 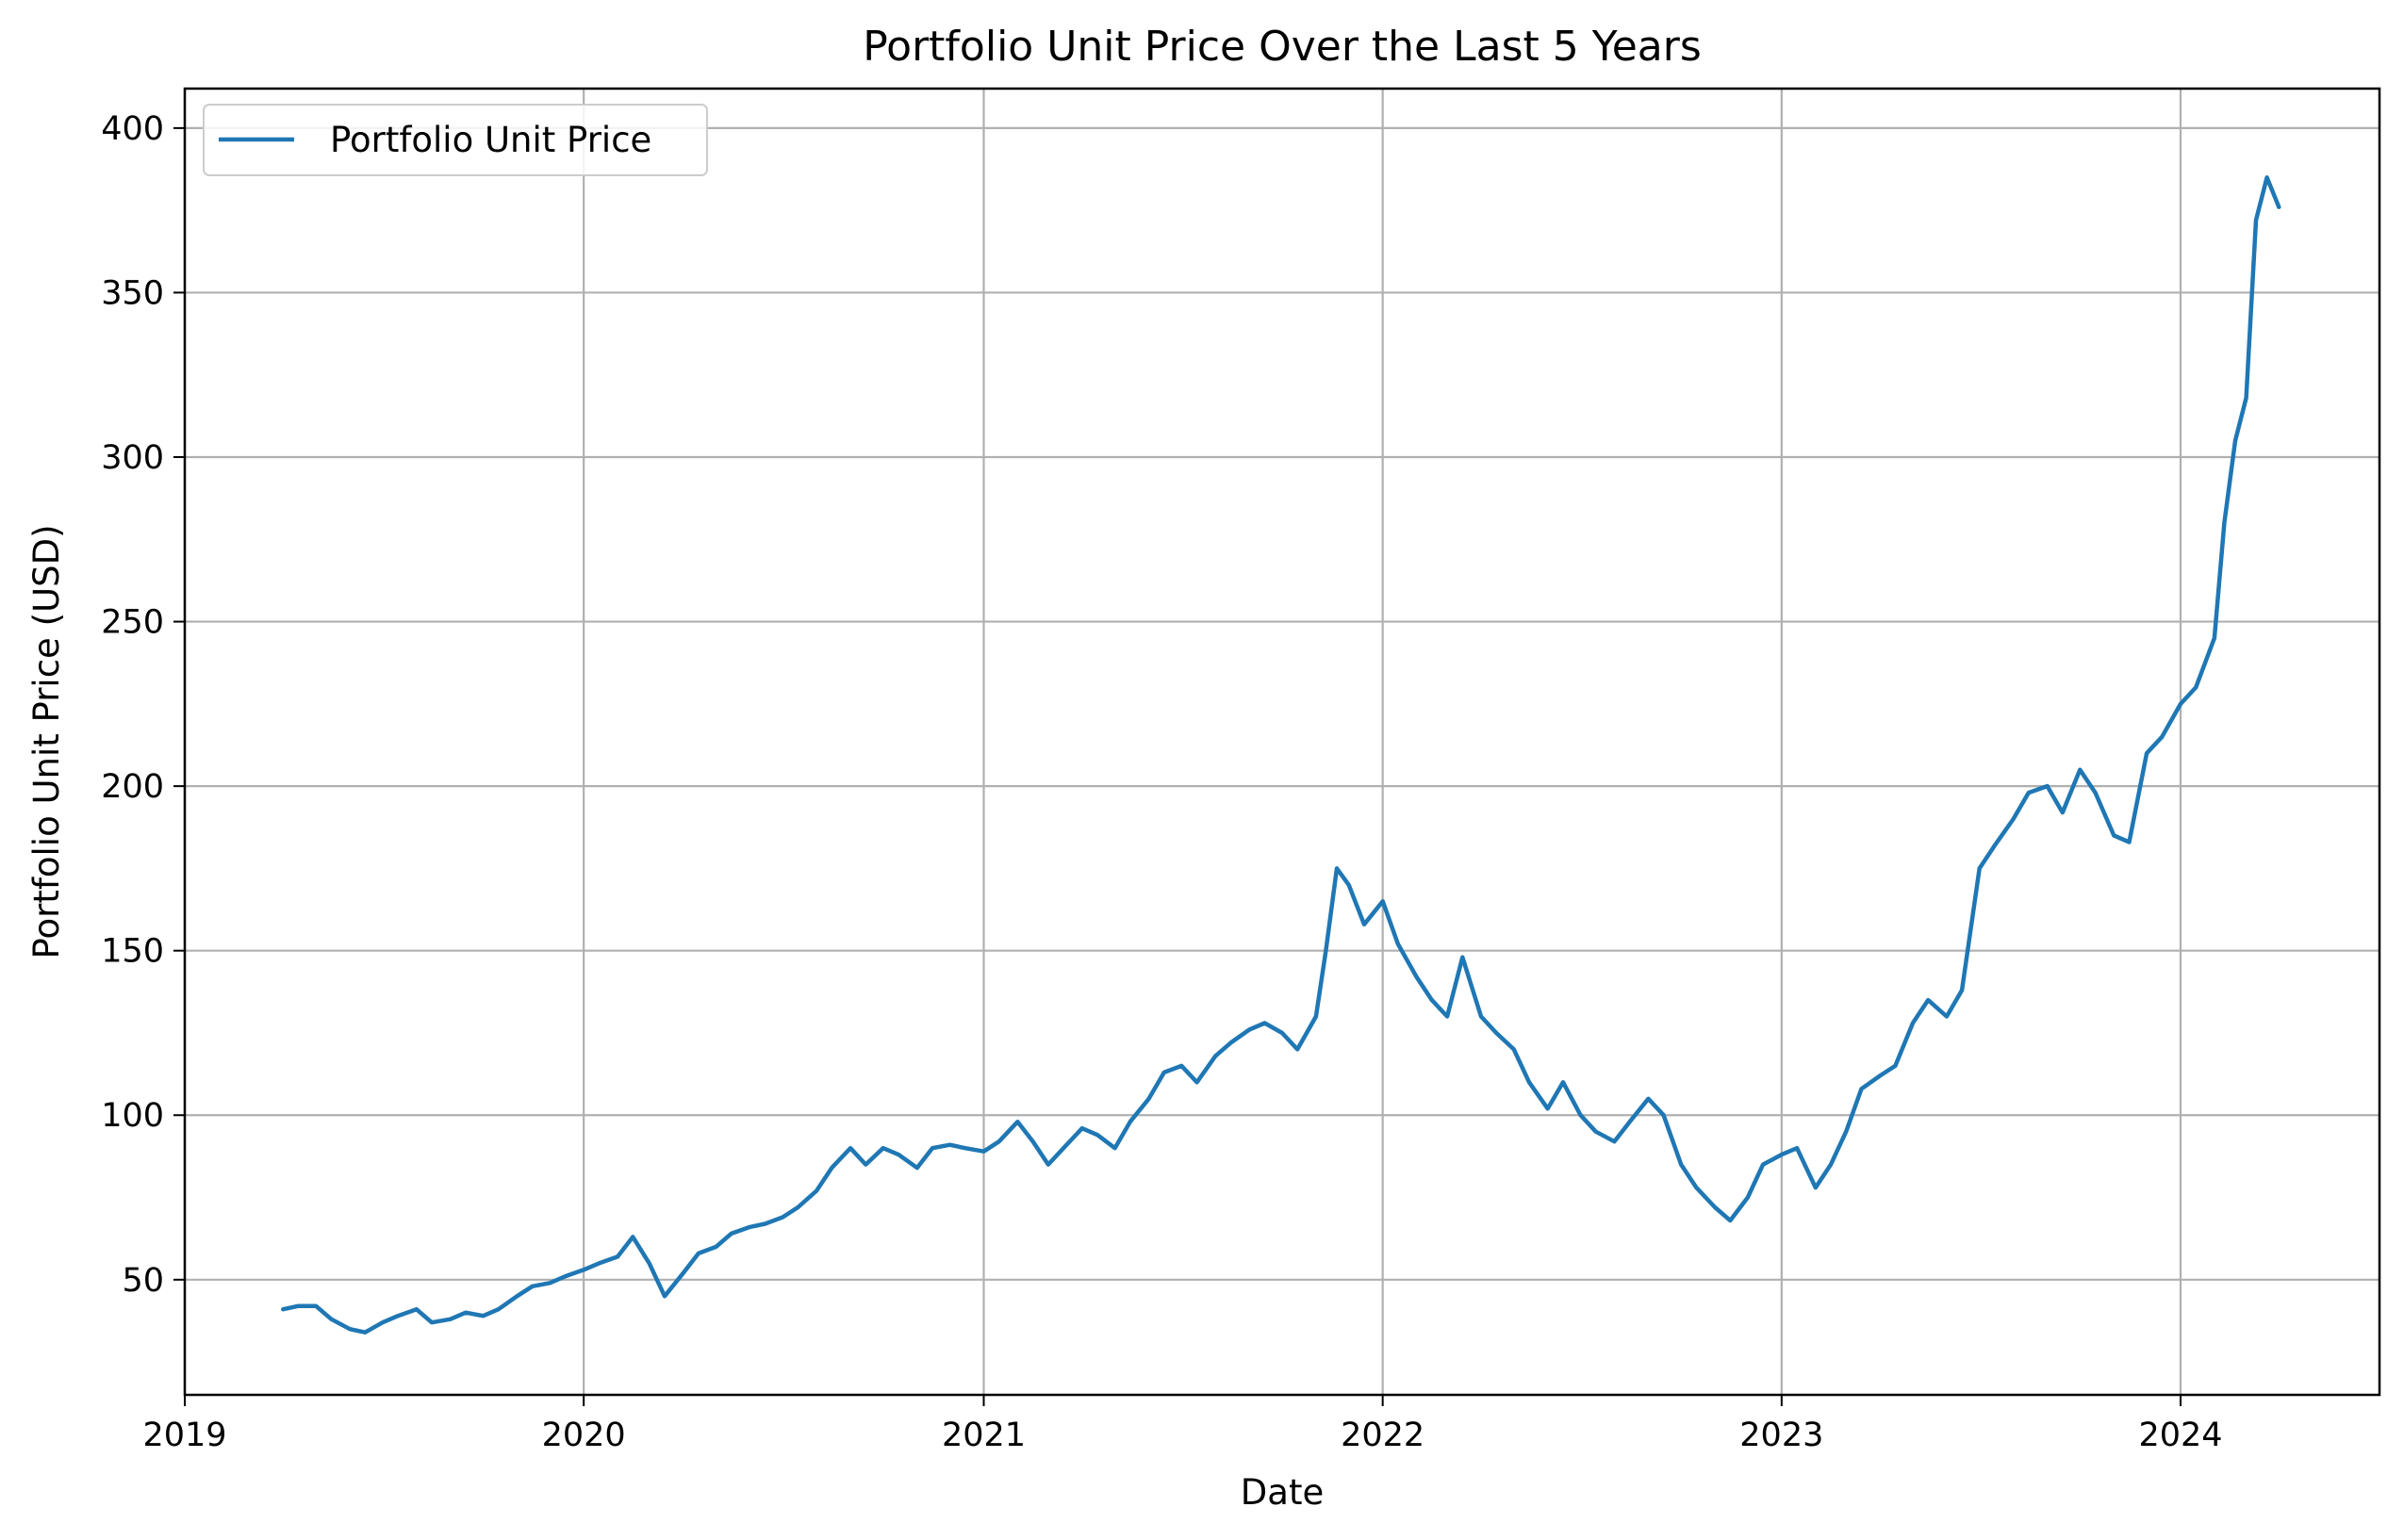 I want to click on y-tick-label: 150, so click(x=132, y=952).